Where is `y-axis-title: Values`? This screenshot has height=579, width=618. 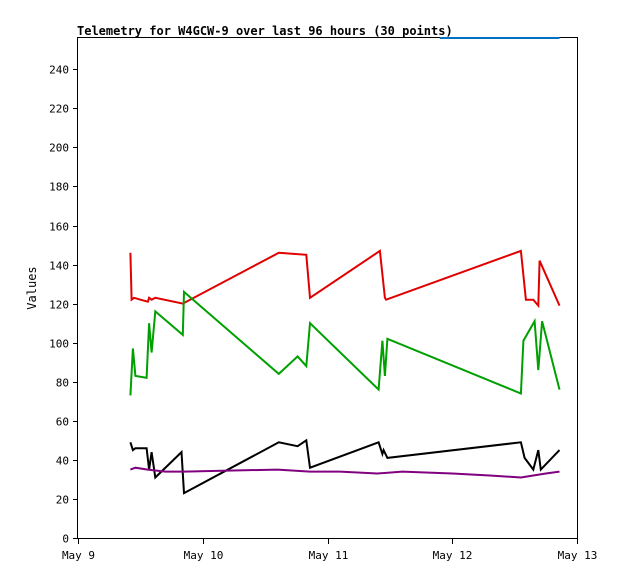
y-axis-title: Values is located at coordinates (32, 287).